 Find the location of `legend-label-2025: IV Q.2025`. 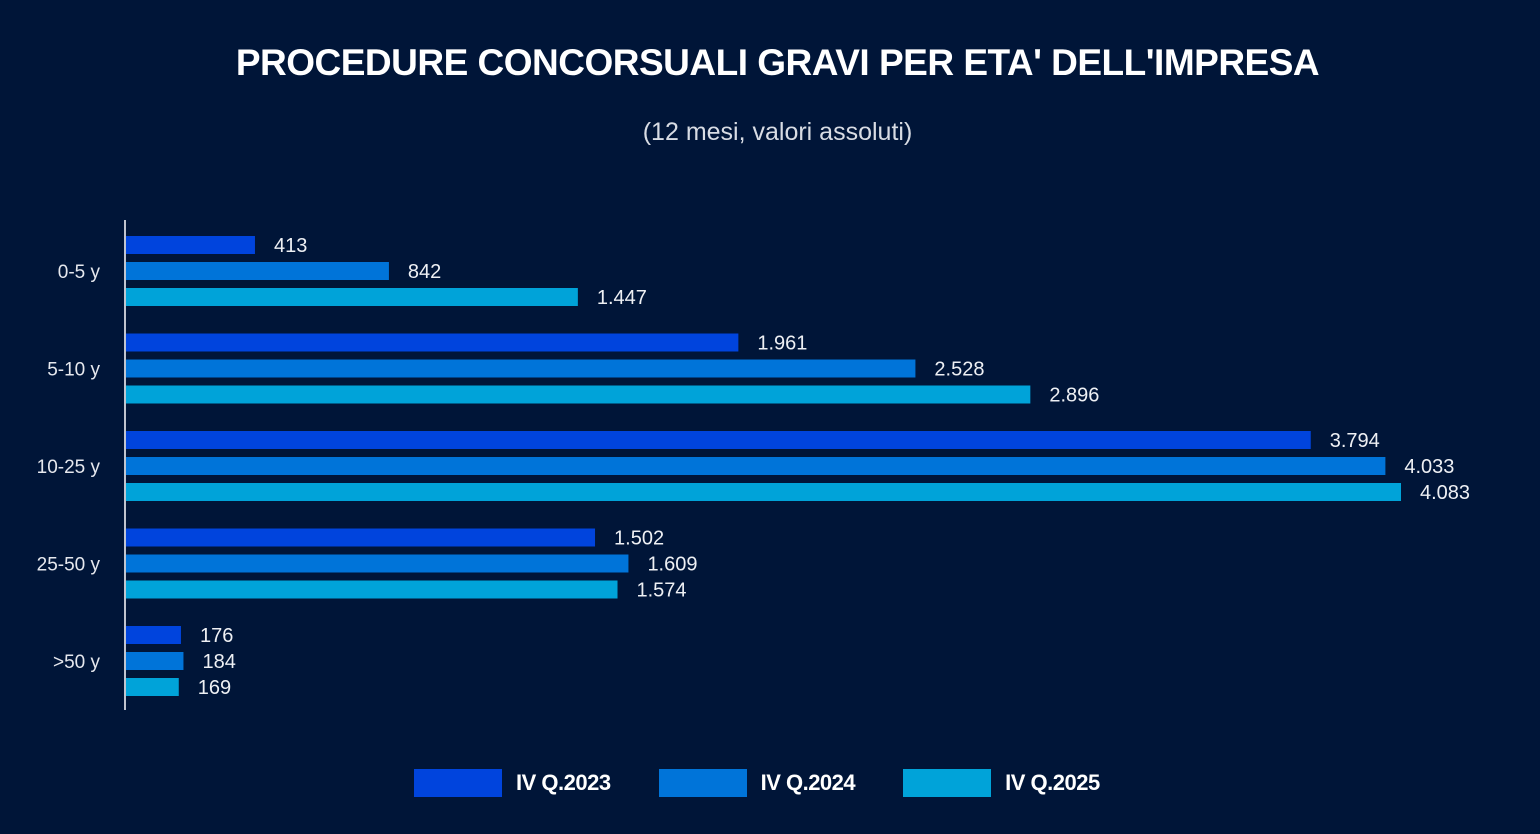

legend-label-2025: IV Q.2025 is located at coordinates (1052, 782).